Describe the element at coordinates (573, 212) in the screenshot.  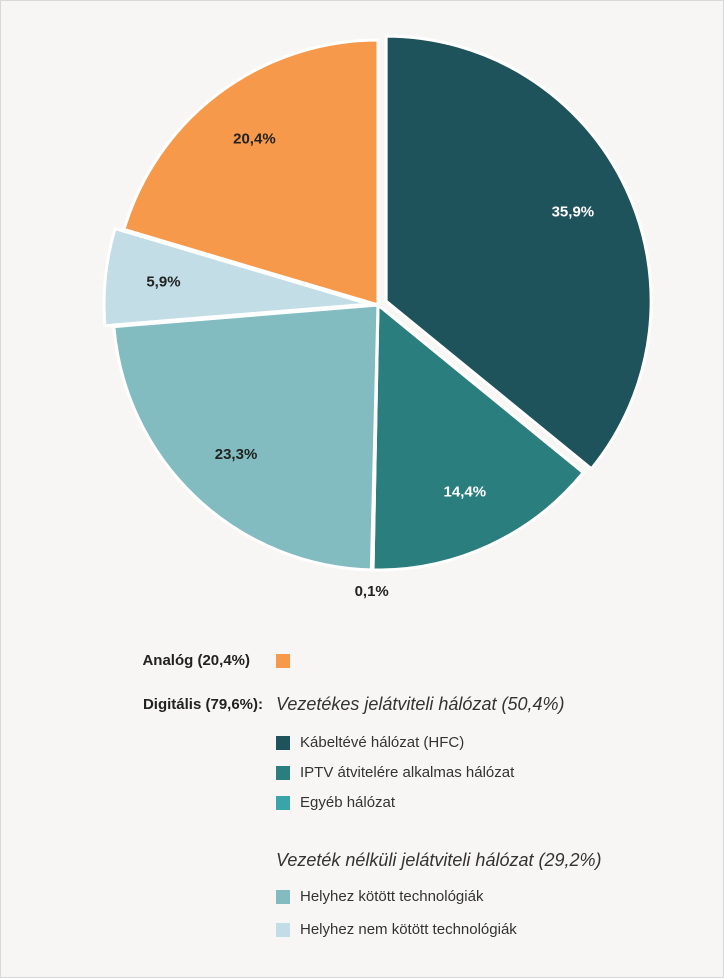
I see `slice-label: 35,9%` at that location.